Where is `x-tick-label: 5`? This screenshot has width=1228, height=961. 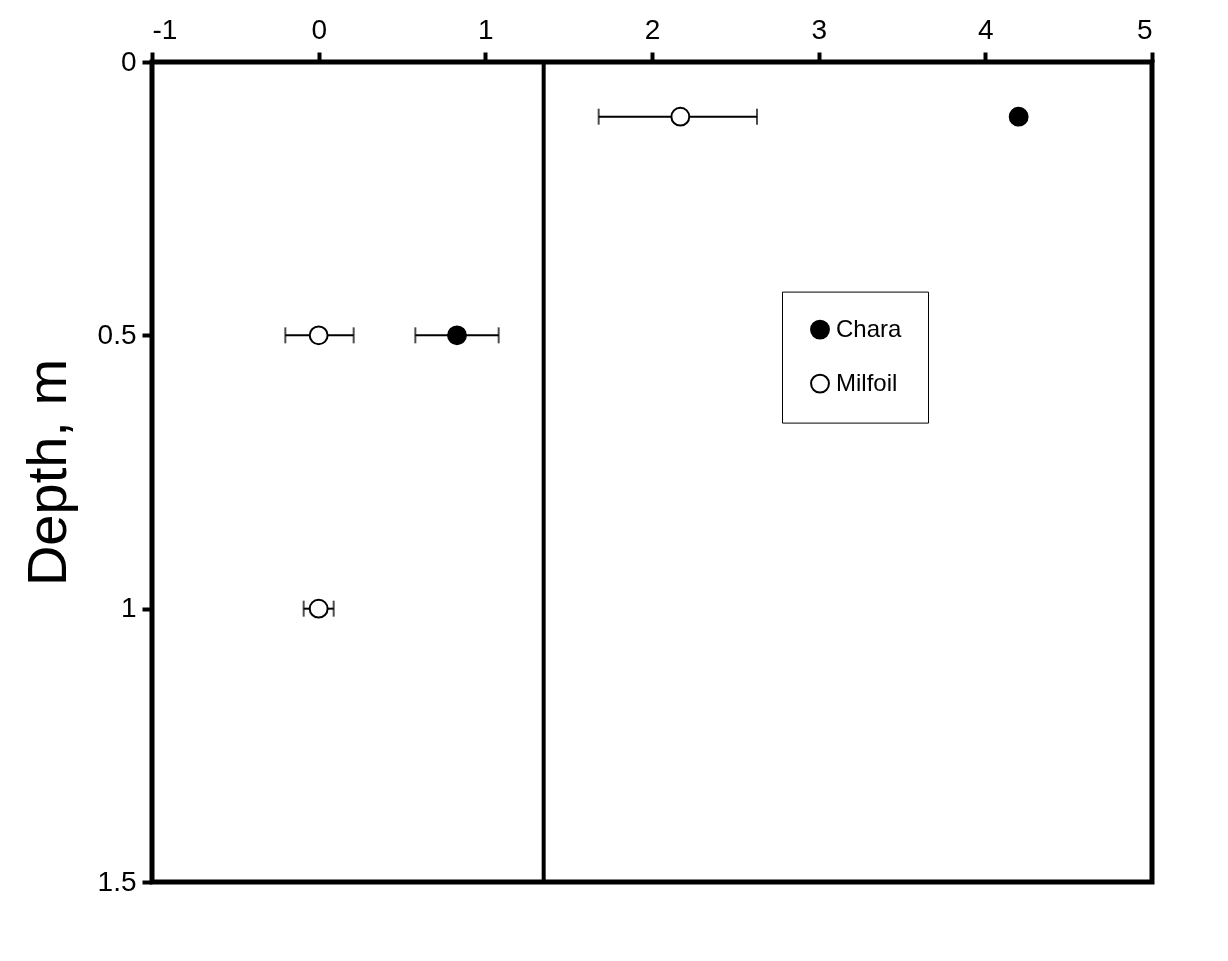 x-tick-label: 5 is located at coordinates (1144, 29).